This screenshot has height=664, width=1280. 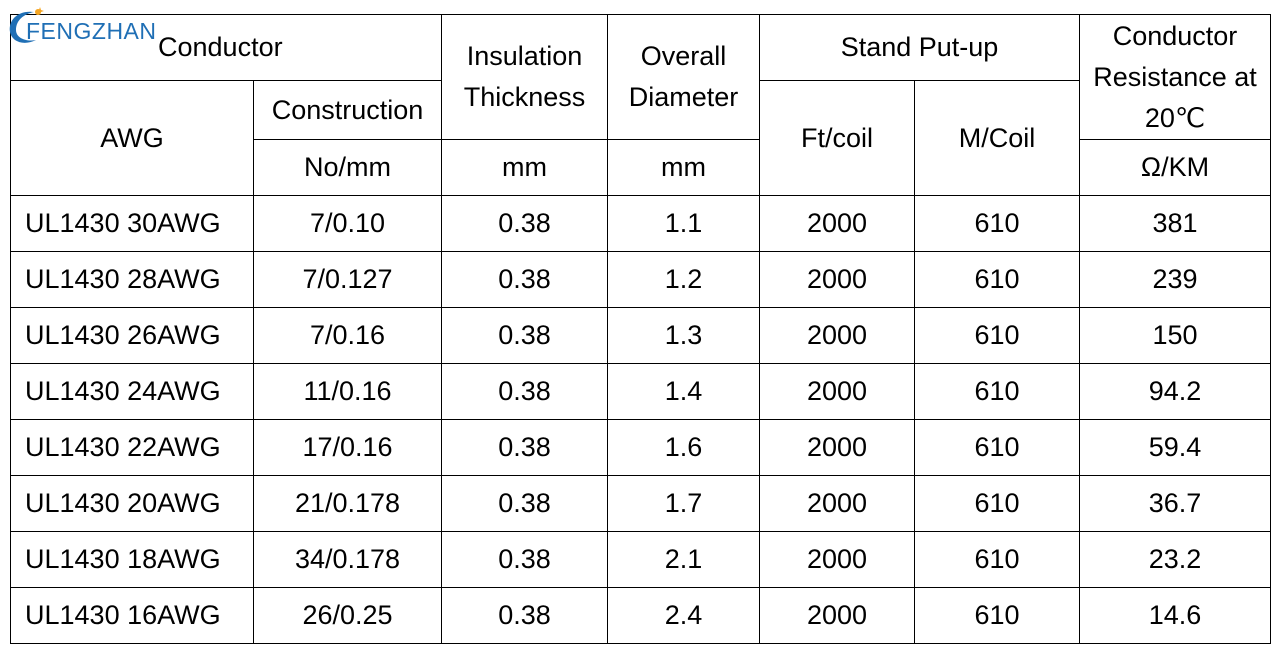 I want to click on cell-resistance: 36.7, so click(x=1175, y=503).